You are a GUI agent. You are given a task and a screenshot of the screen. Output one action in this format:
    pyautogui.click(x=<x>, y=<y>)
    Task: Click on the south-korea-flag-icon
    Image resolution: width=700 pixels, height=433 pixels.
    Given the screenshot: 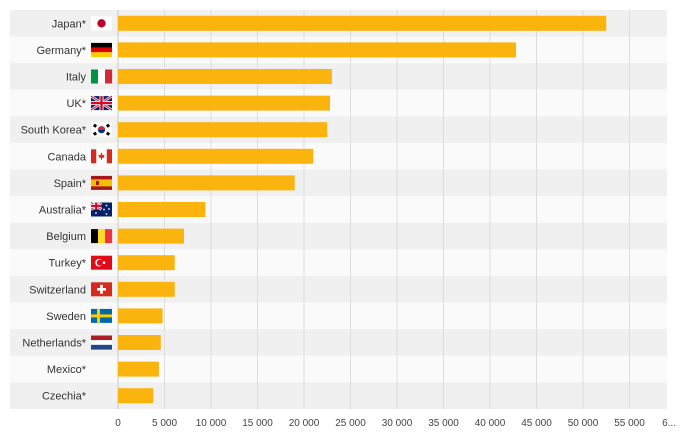 What is the action you would take?
    pyautogui.click(x=101, y=129)
    